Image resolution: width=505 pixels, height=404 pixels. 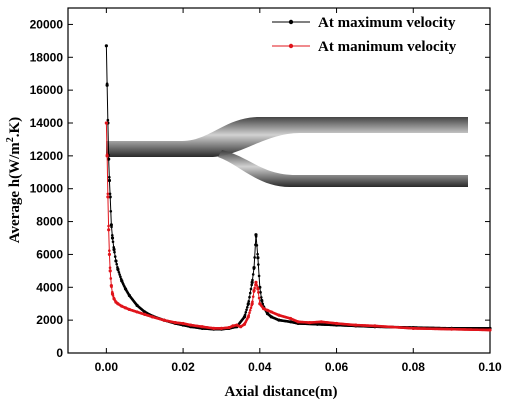 I want to click on y-tick-label: 20000, so click(x=47, y=24).